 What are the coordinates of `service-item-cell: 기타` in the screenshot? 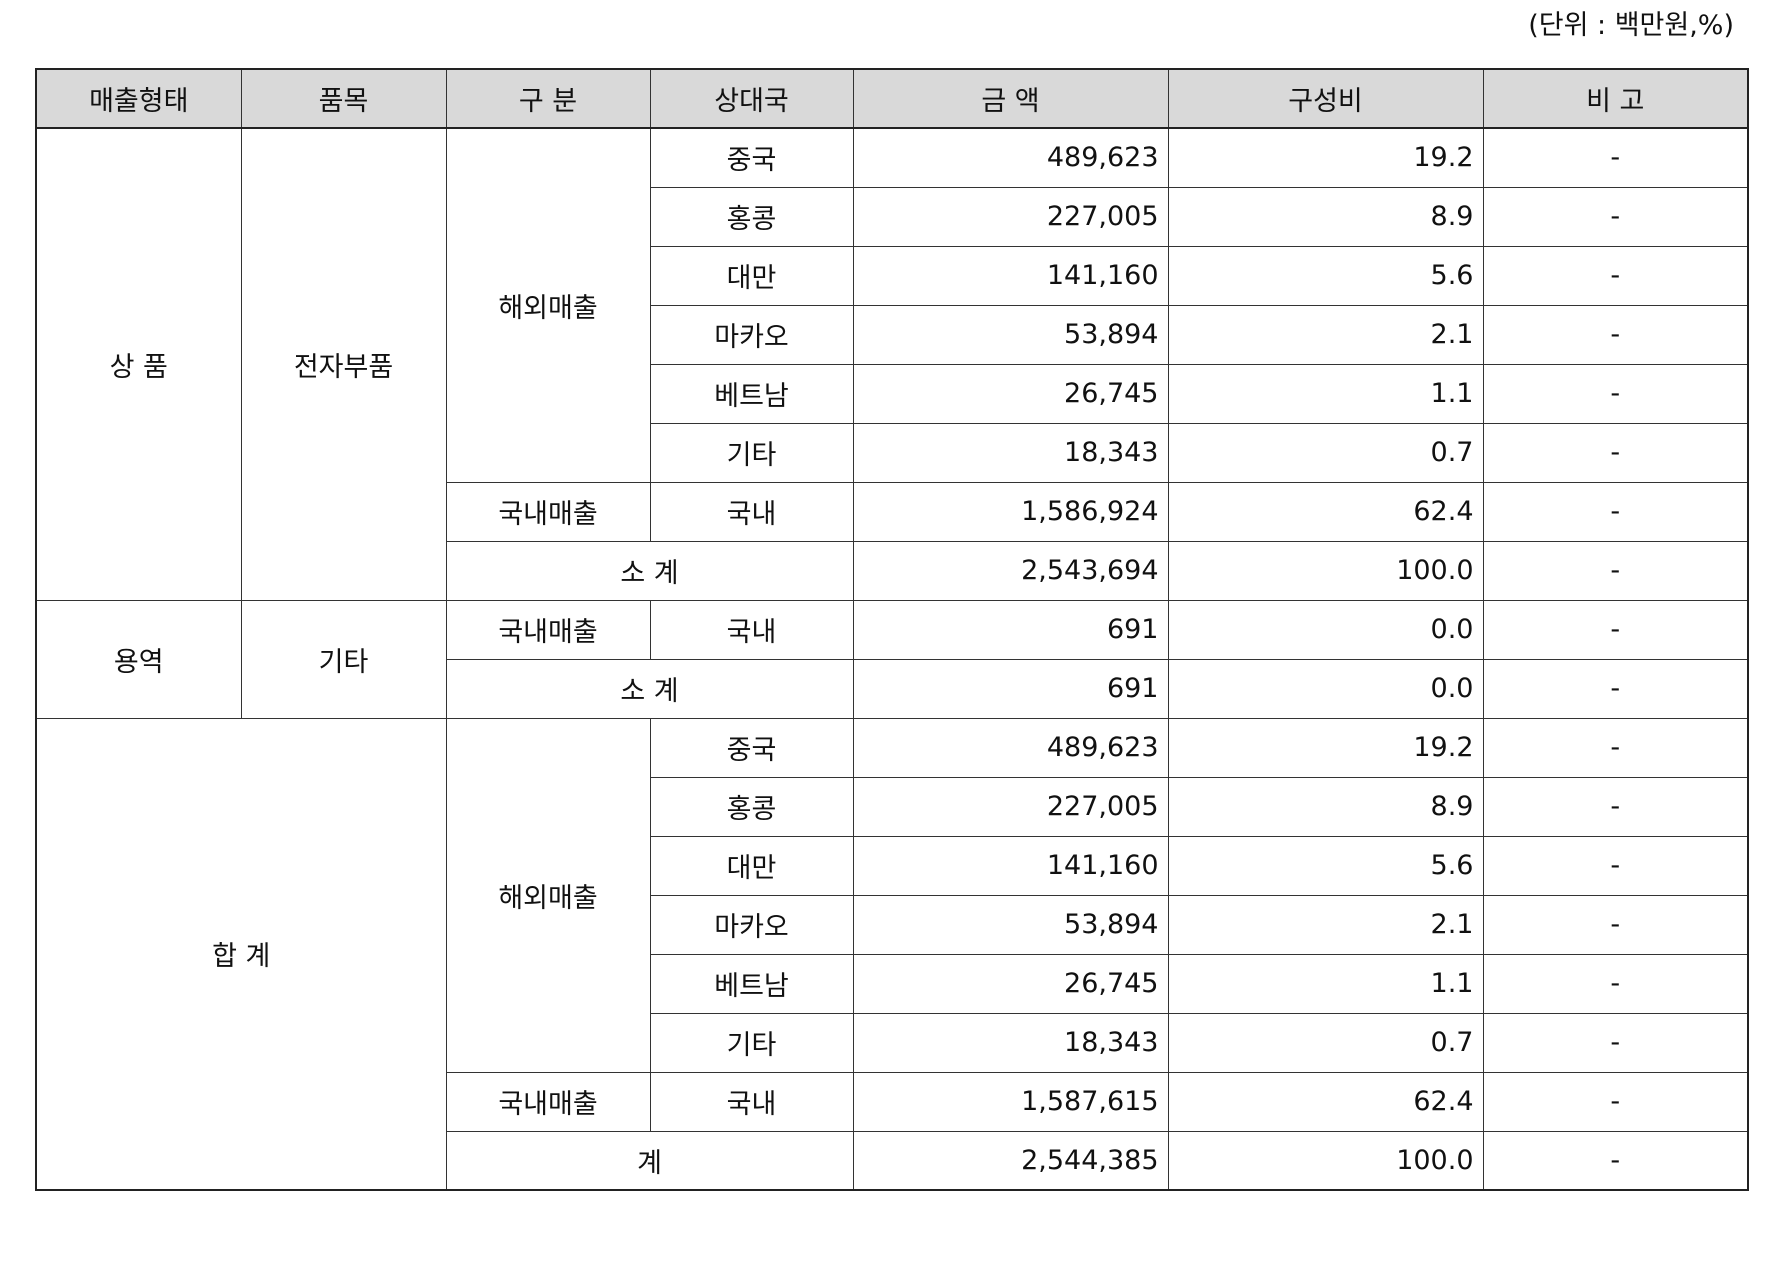 It's located at (343, 659).